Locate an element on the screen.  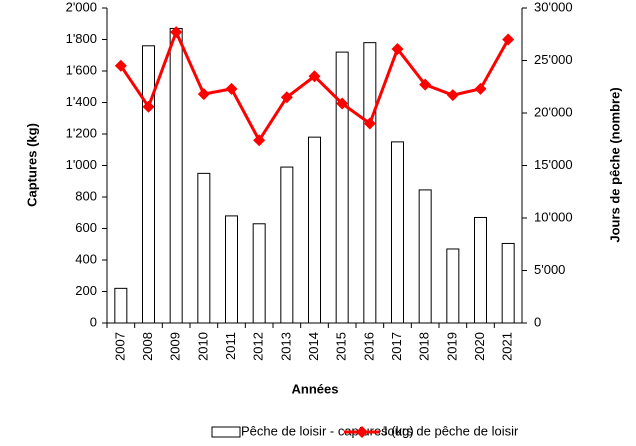
x-tick-label: 2009 is located at coordinates (175, 346).